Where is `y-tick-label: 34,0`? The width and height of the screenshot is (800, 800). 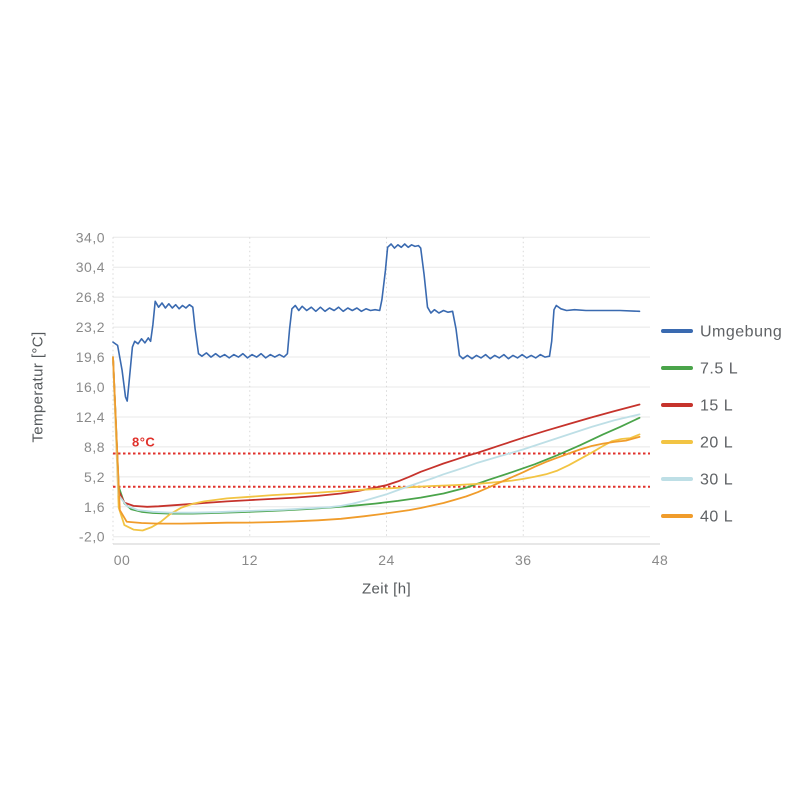
y-tick-label: 34,0 is located at coordinates (90, 237).